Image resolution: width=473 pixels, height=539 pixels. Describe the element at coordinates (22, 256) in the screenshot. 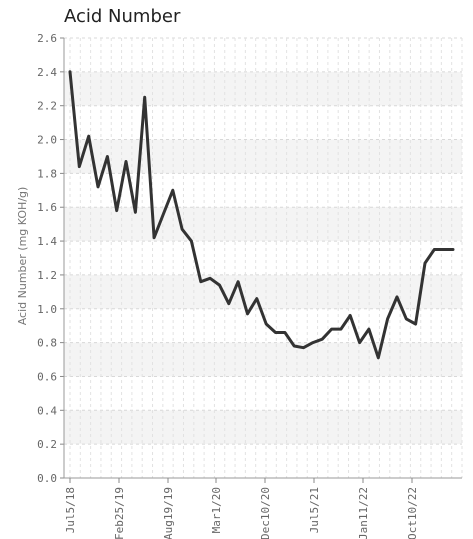

I see `y-axis-label: Acid Number (mg KOH/g)` at that location.